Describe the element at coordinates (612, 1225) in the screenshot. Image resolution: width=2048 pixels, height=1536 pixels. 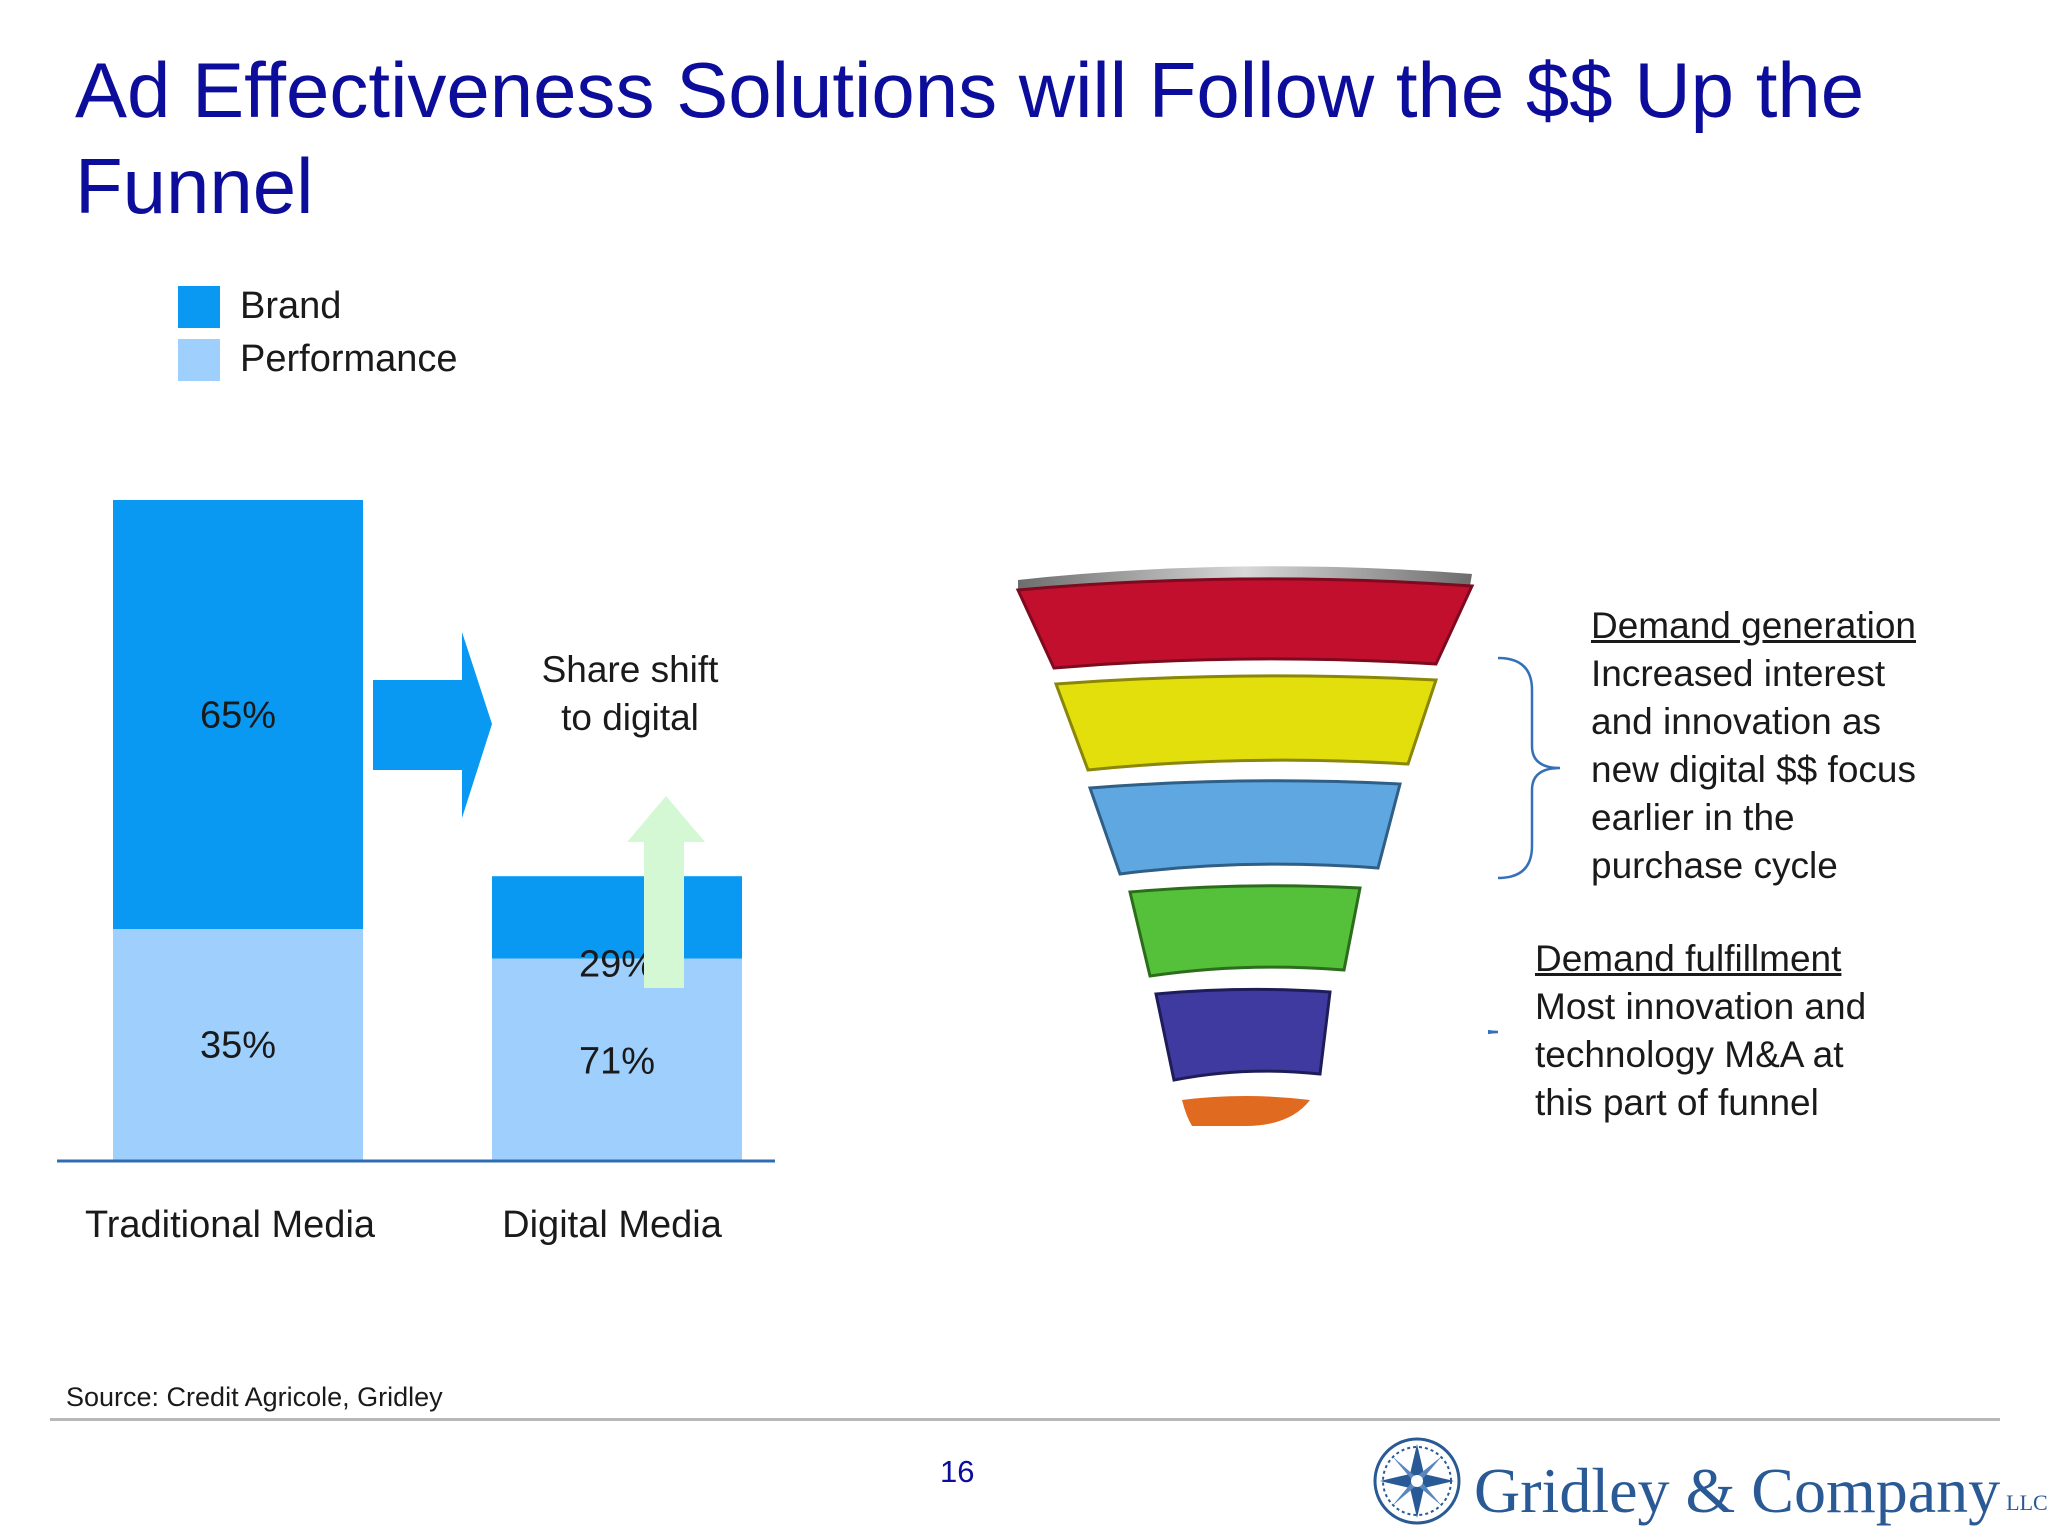
I see `x-tick-label: Digital Media` at that location.